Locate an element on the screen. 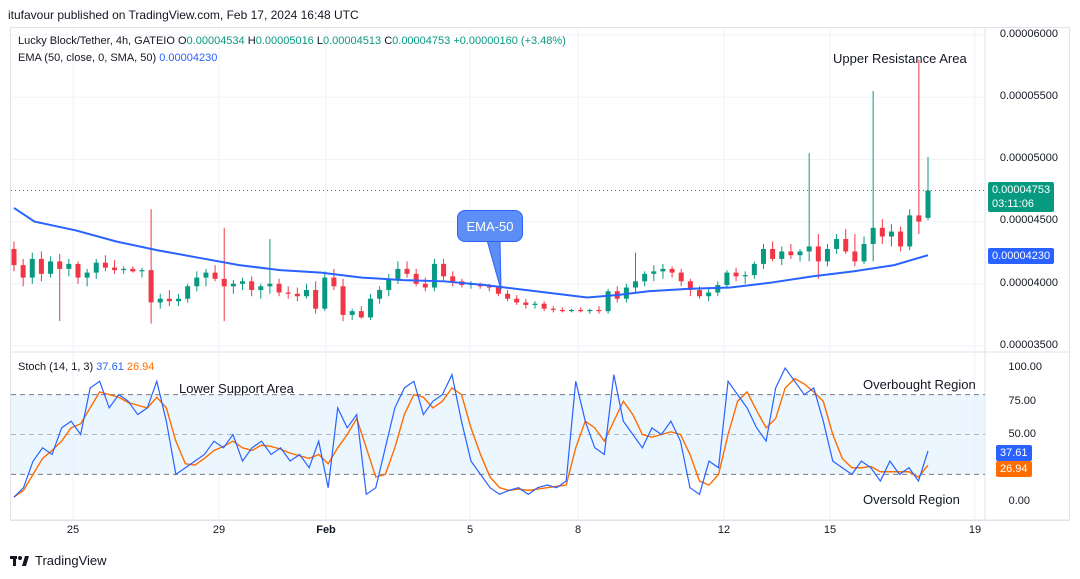 Image resolution: width=1080 pixels, height=579 pixels. low-value: 0.00004513 is located at coordinates (352, 41).